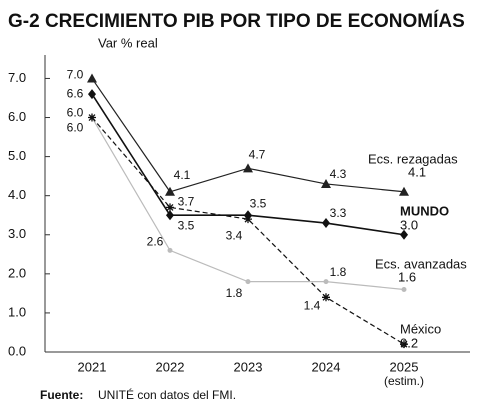 The image size is (500, 415). Describe the element at coordinates (61, 395) in the screenshot. I see `source-label: Fuente:` at that location.